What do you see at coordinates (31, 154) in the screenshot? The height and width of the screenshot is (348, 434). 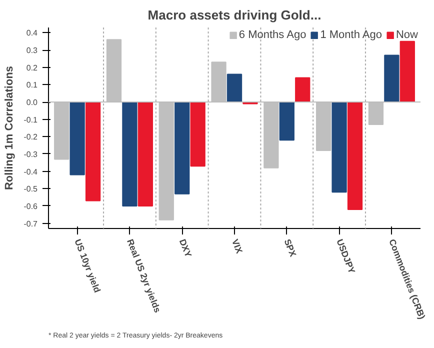 I see `y-tick-label: -0.3` at bounding box center [31, 154].